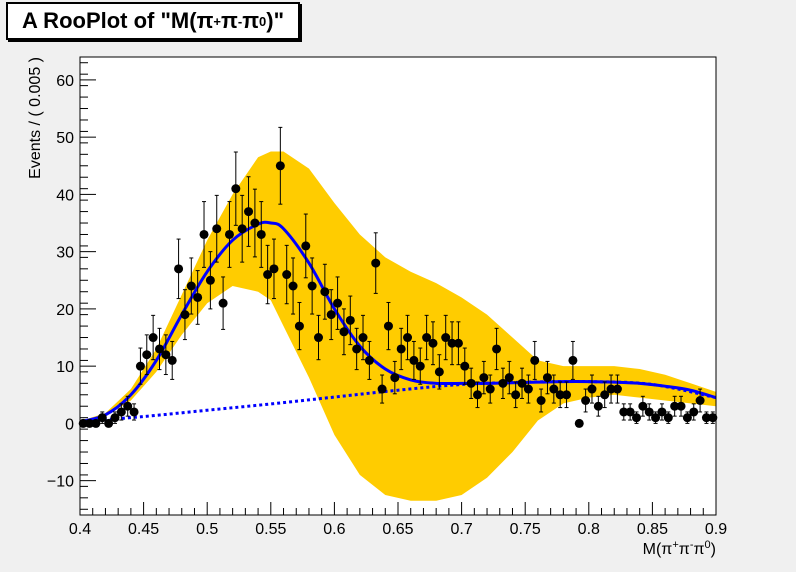 The height and width of the screenshot is (572, 796). I want to click on x-tick-label: 0.4, so click(80, 529).